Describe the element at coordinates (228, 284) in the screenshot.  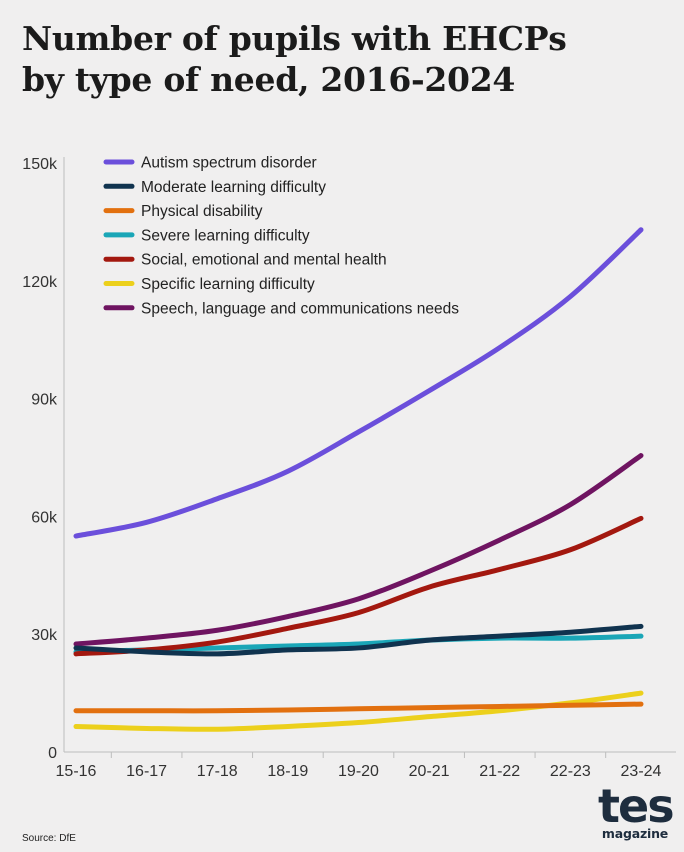
I see `legend-label-specific-learning-difficulty: Specific learning difficulty` at that location.